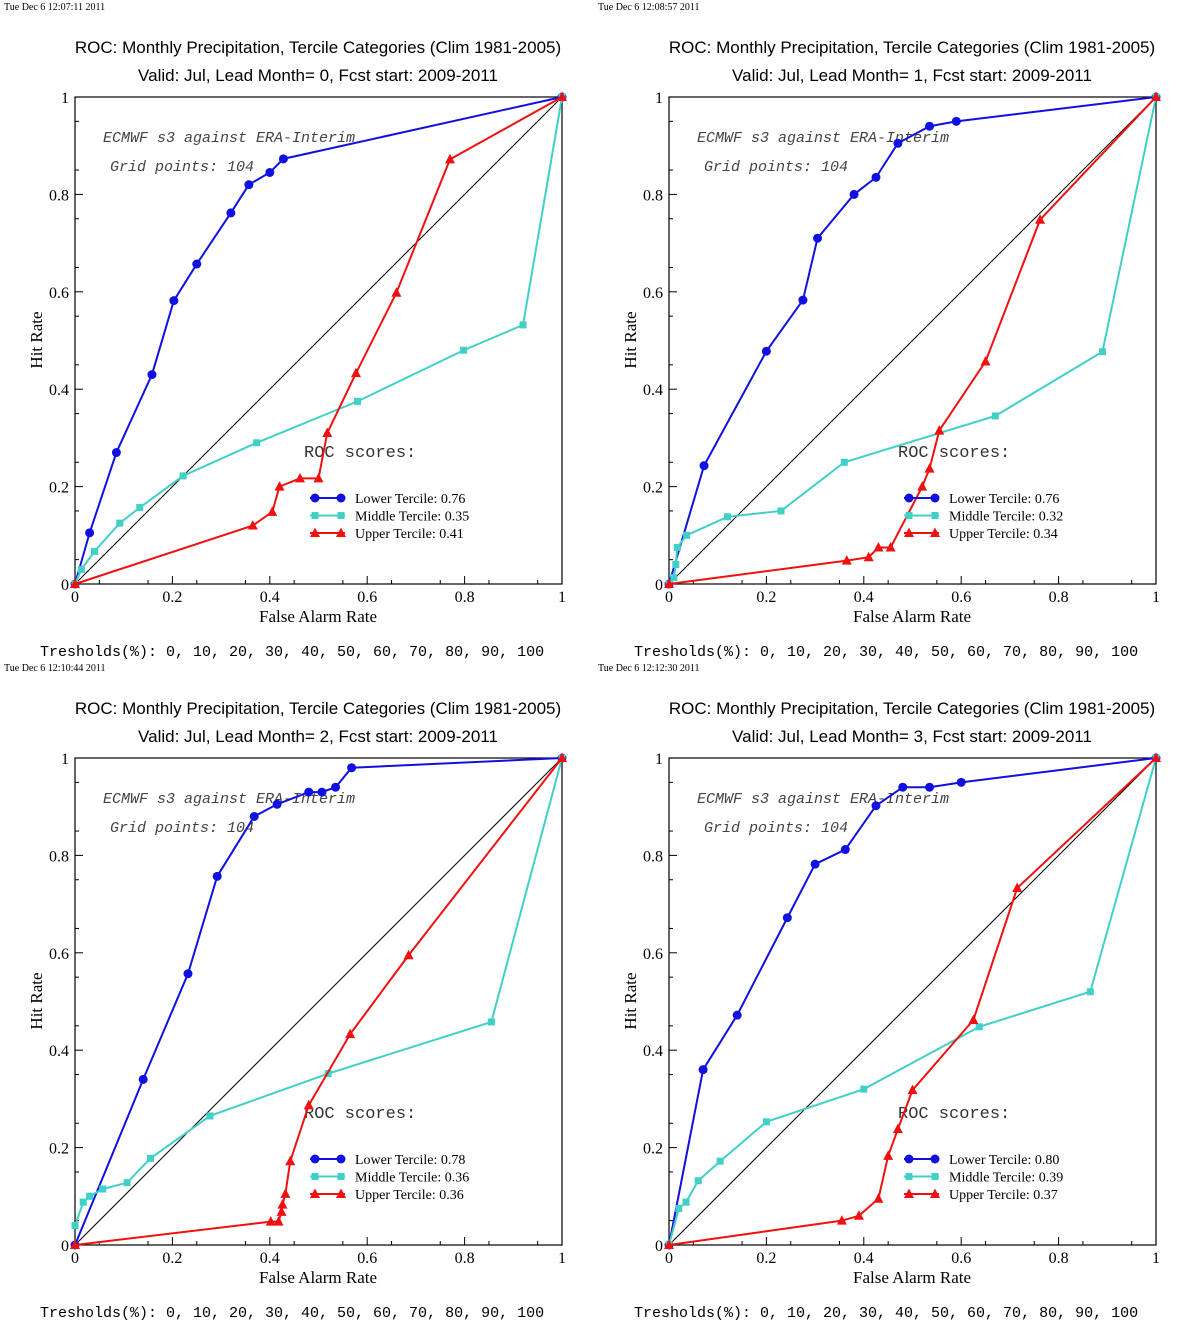  What do you see at coordinates (1004, 499) in the screenshot?
I see `legend-lower-label: Lower Tercile: 0.76` at bounding box center [1004, 499].